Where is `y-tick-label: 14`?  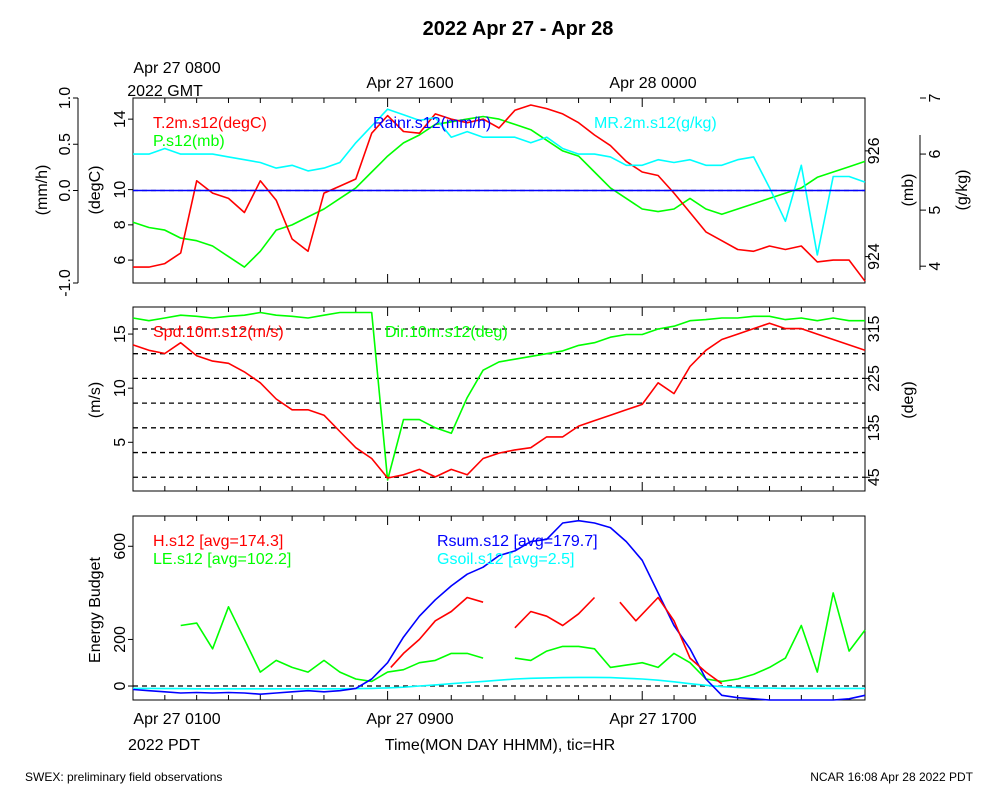 y-tick-label: 14 is located at coordinates (120, 119).